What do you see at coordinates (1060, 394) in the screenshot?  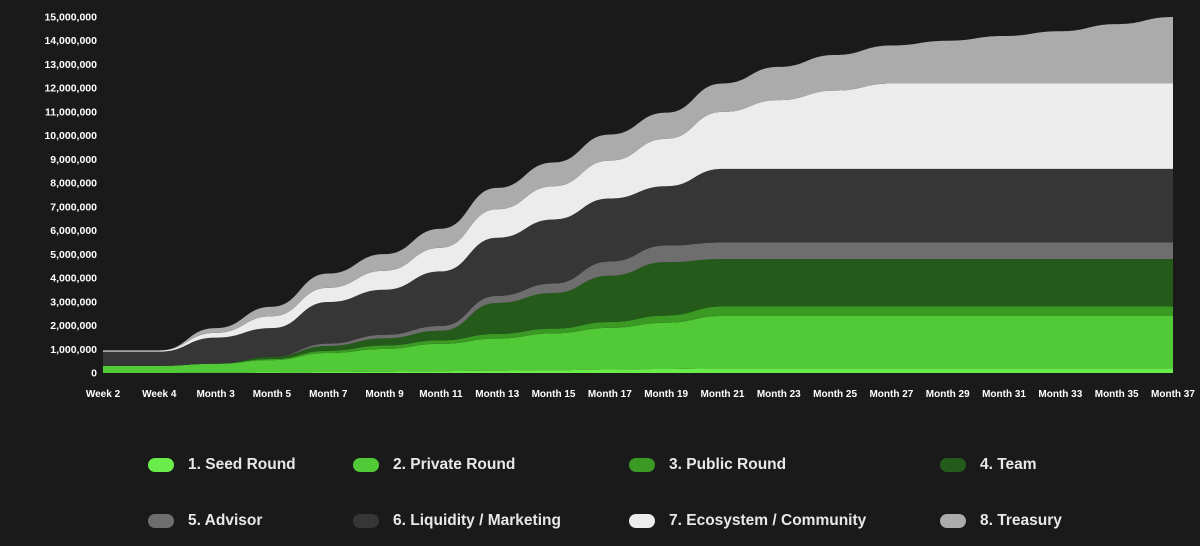 I see `x-tick-label: Month 33` at bounding box center [1060, 394].